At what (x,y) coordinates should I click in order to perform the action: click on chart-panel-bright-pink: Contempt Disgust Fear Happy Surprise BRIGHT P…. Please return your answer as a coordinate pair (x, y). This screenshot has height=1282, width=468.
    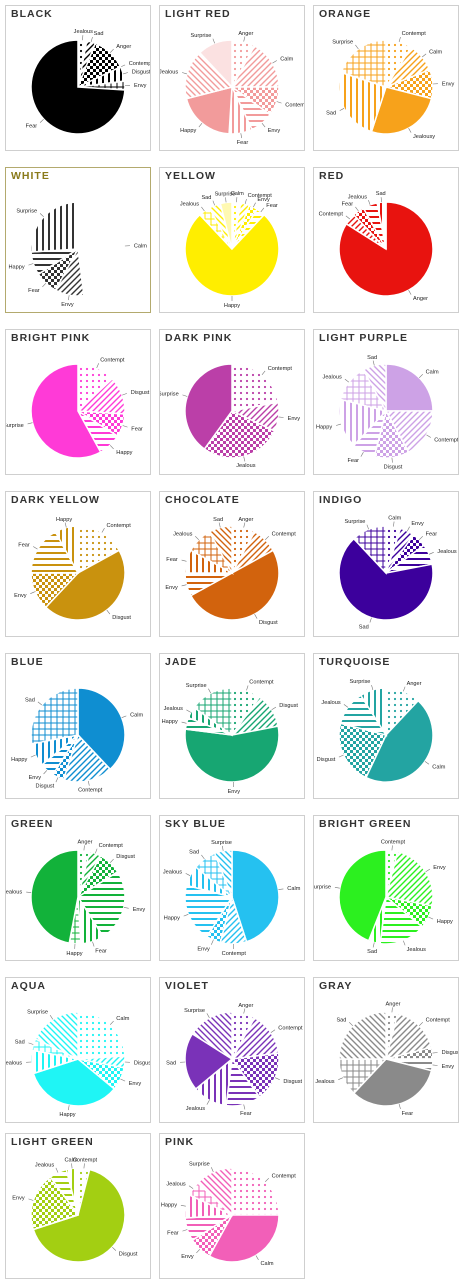
    Looking at the image, I should click on (78, 402).